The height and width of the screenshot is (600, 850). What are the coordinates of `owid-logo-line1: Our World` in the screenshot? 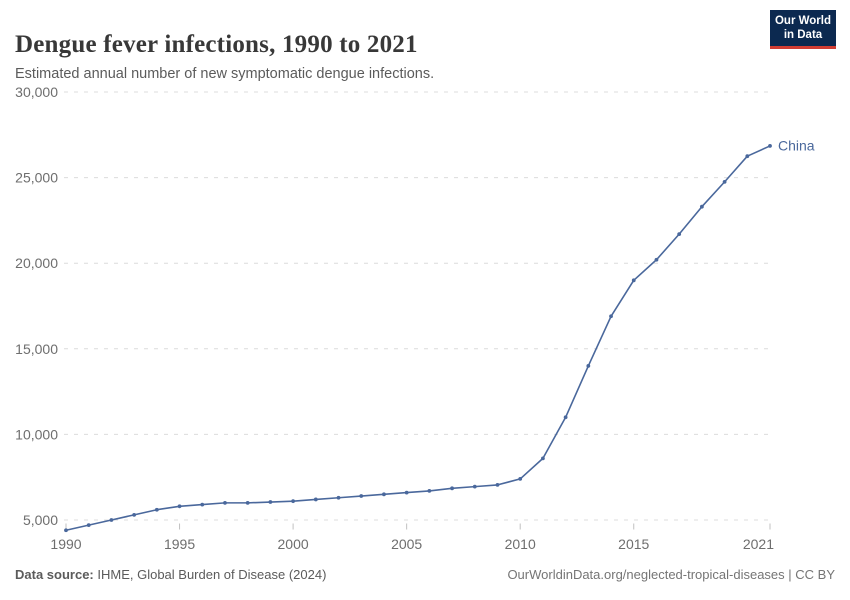 It's located at (802, 21).